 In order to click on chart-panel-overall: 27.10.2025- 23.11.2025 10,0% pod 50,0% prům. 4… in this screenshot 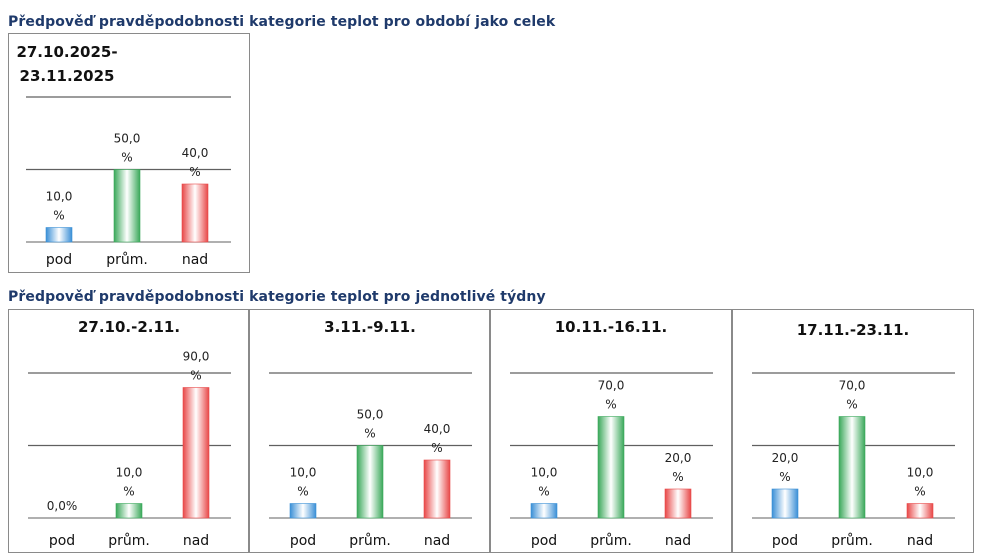, I will do `click(129, 153)`.